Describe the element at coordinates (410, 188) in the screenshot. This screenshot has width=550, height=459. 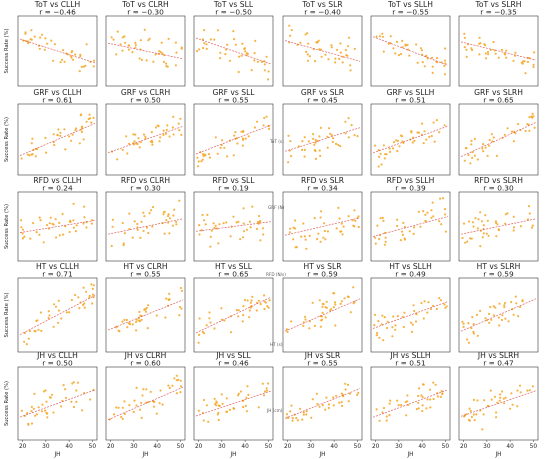
I see `panel-r-label: r = 0.39` at that location.